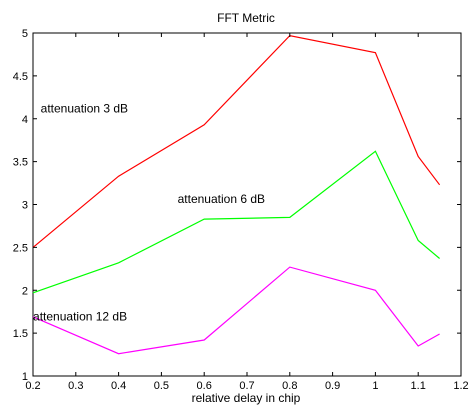  Describe the element at coordinates (75, 386) in the screenshot. I see `x-tick-label: 0.3` at that location.